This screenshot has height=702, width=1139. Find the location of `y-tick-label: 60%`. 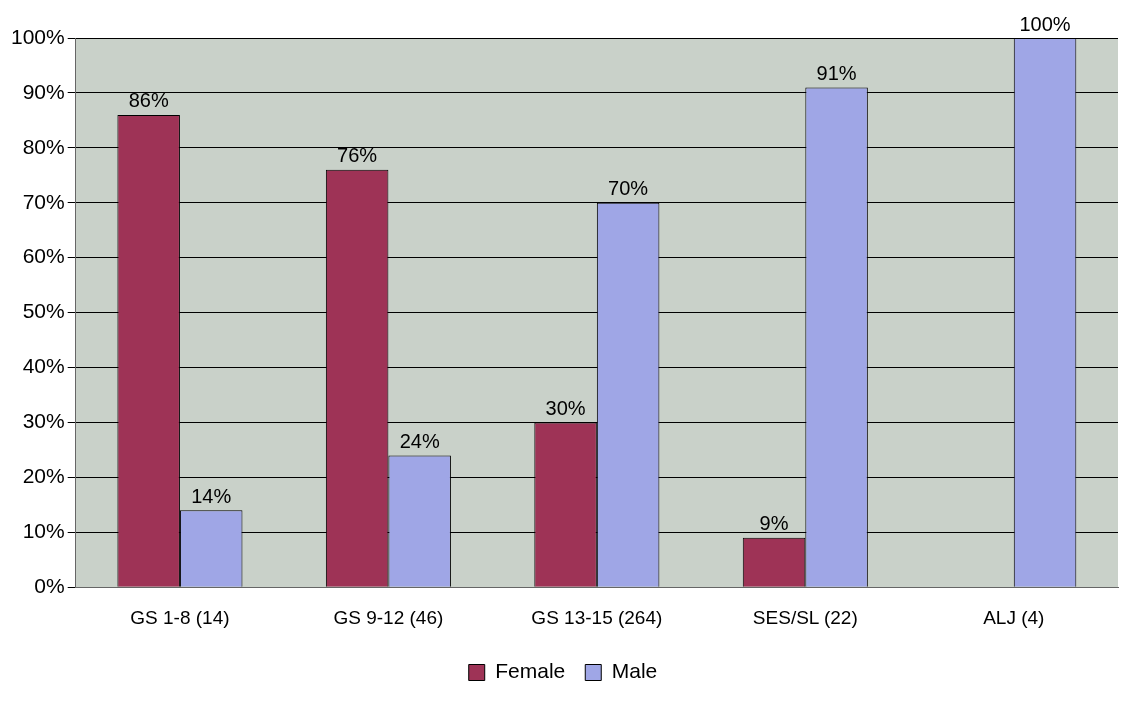

y-tick-label: 60% is located at coordinates (43, 256).